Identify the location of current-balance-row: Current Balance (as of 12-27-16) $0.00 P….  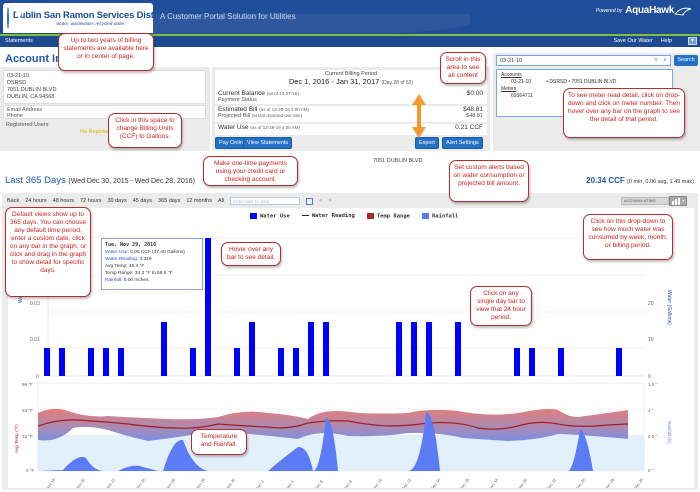
(351, 97).